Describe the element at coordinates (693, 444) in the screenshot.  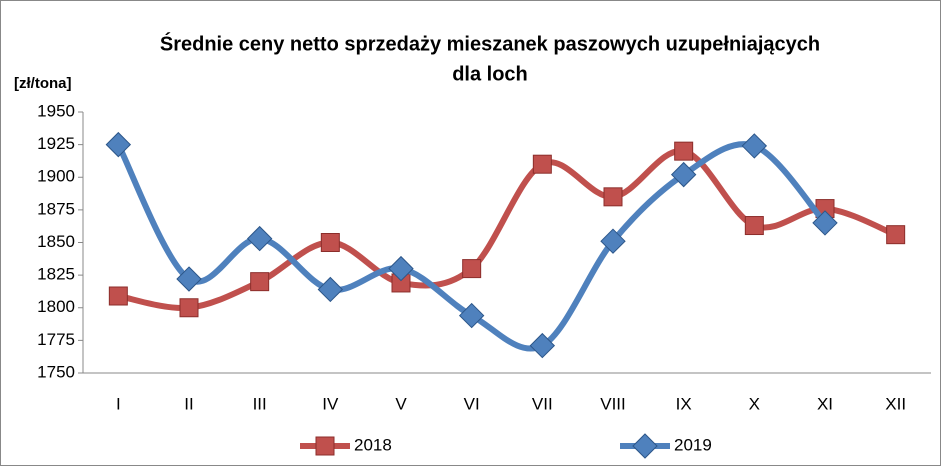
I see `legend-label: 2019` at that location.